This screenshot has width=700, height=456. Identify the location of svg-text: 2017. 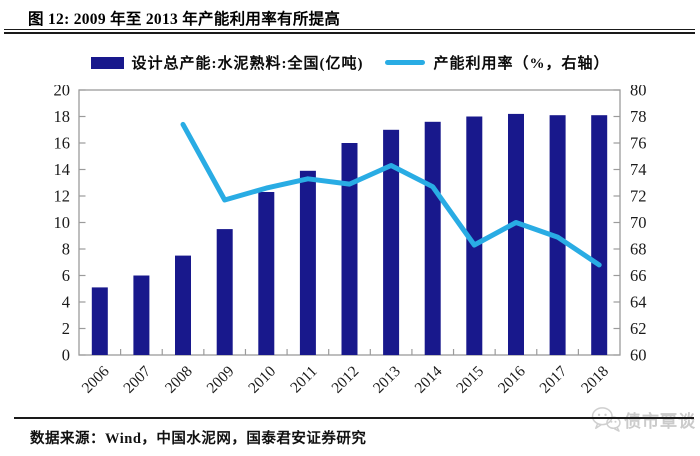
(553, 380).